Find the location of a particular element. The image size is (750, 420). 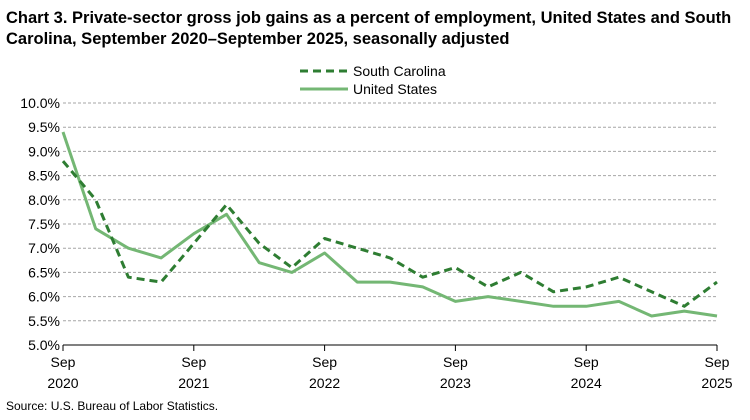

y-tick-label: 6.5% is located at coordinates (44, 272).